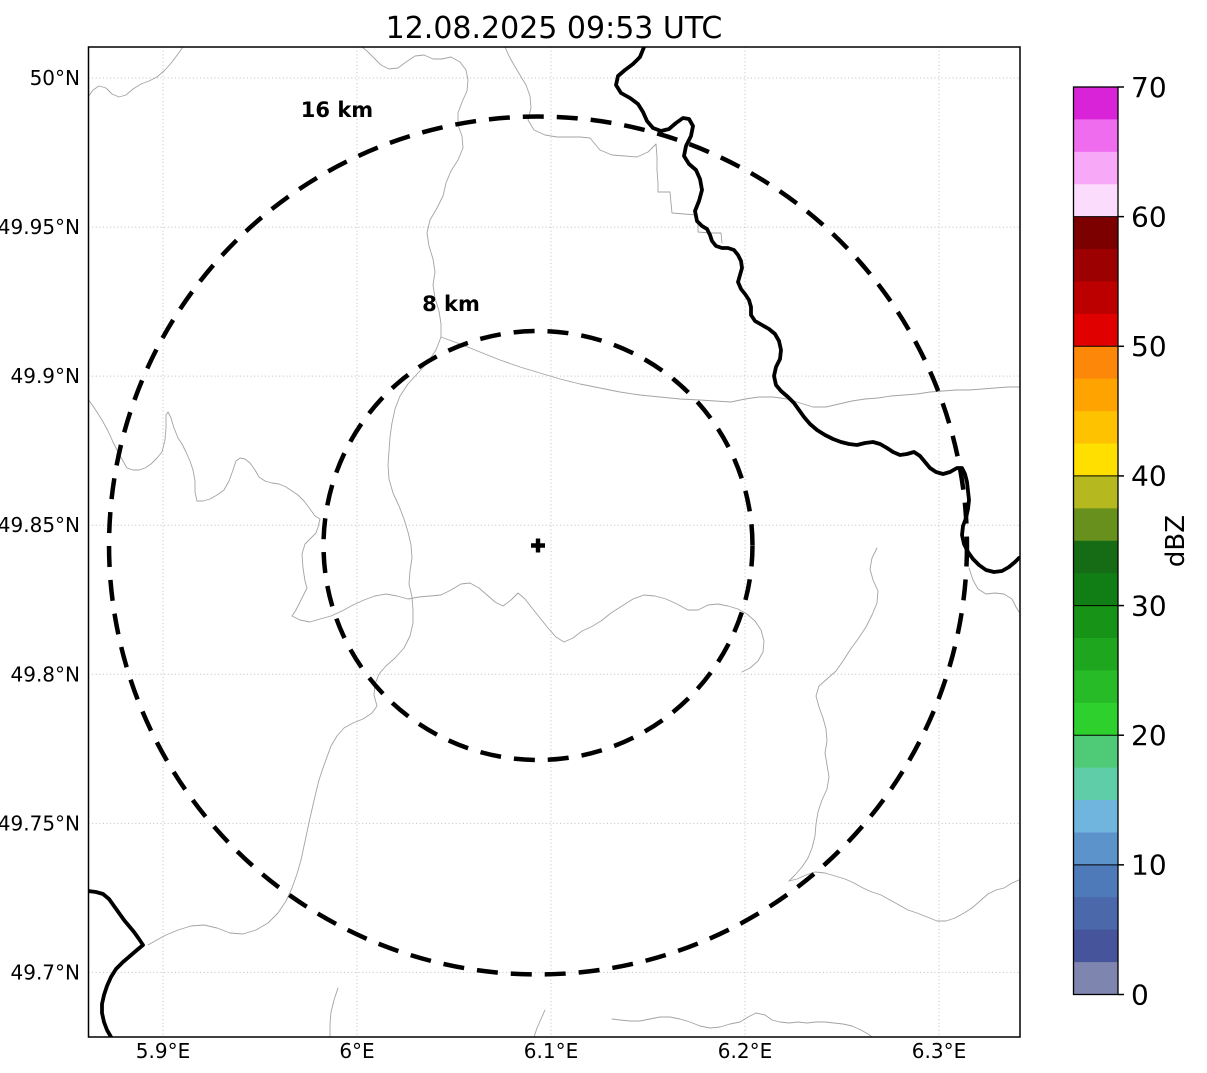 The image size is (1207, 1073). Describe the element at coordinates (40, 823) in the screenshot. I see `lat-tick-label: 49.75°N` at that location.